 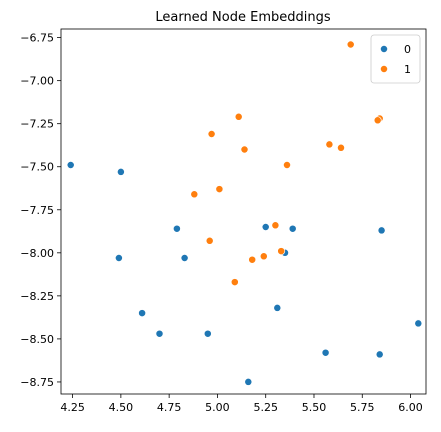 What do you see at coordinates (37, 167) in the screenshot?
I see `y-tick-label: −7.50` at bounding box center [37, 167].